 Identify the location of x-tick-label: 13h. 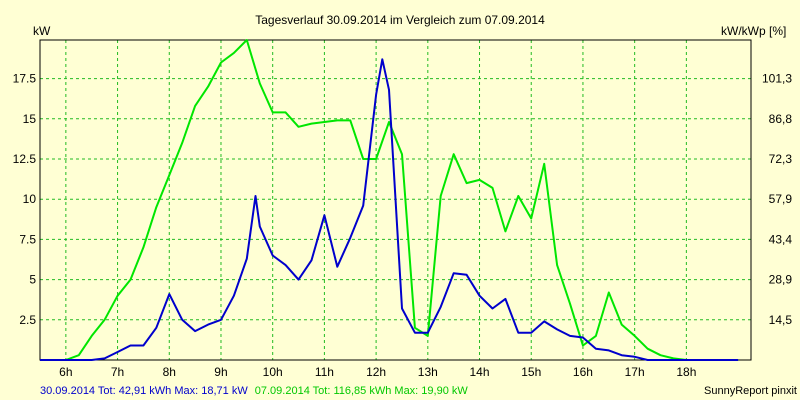
(428, 372).